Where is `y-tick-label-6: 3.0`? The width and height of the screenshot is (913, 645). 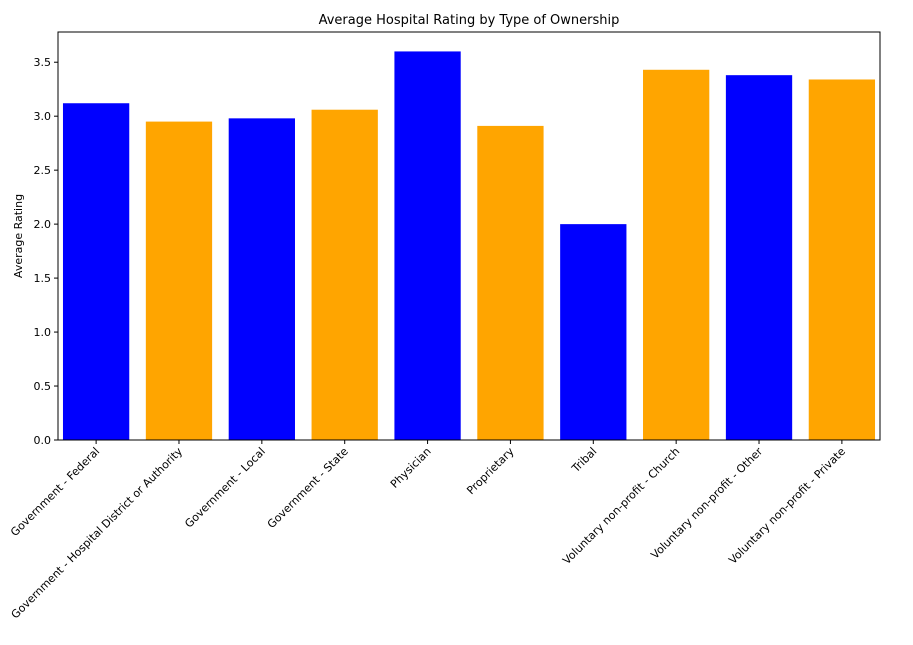
y-tick-label-6: 3.0 is located at coordinates (43, 116).